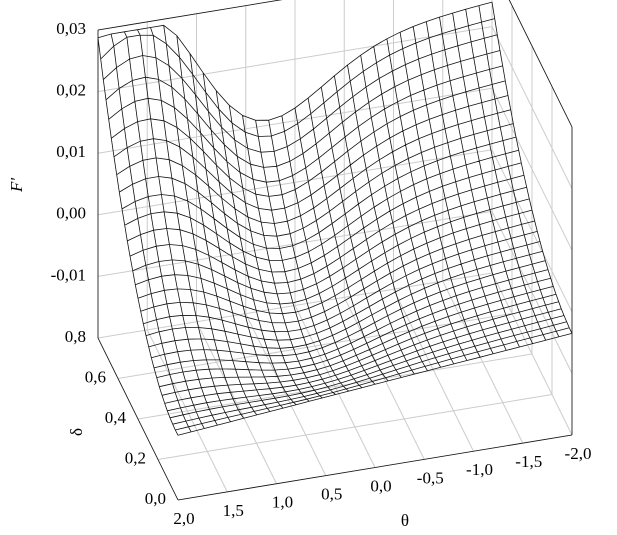  What do you see at coordinates (71, 28) in the screenshot?
I see `z-tick-label: 0,03` at bounding box center [71, 28].